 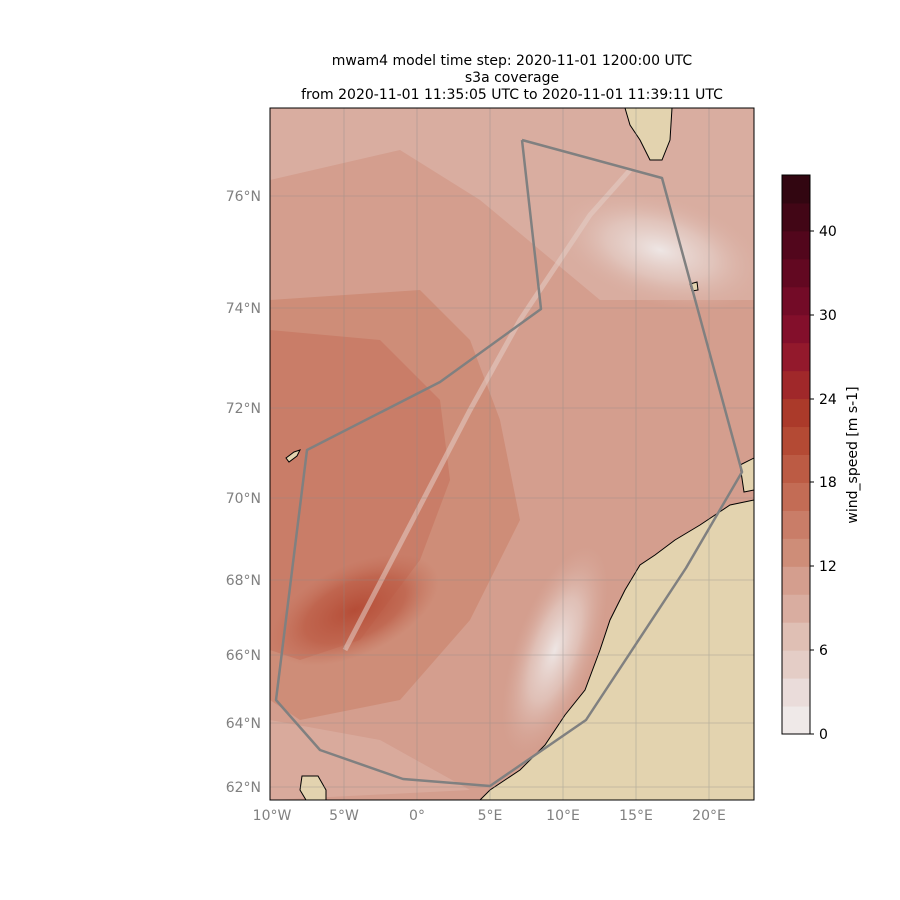 What do you see at coordinates (243, 409) in the screenshot?
I see `lat-label-72n: 72°N` at bounding box center [243, 409].